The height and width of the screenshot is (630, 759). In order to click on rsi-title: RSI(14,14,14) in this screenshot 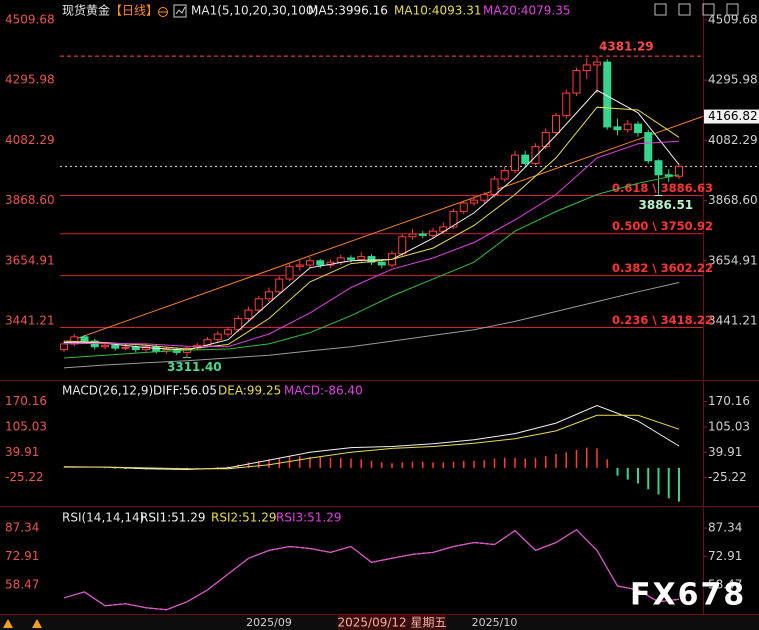, I will do `click(103, 518)`.